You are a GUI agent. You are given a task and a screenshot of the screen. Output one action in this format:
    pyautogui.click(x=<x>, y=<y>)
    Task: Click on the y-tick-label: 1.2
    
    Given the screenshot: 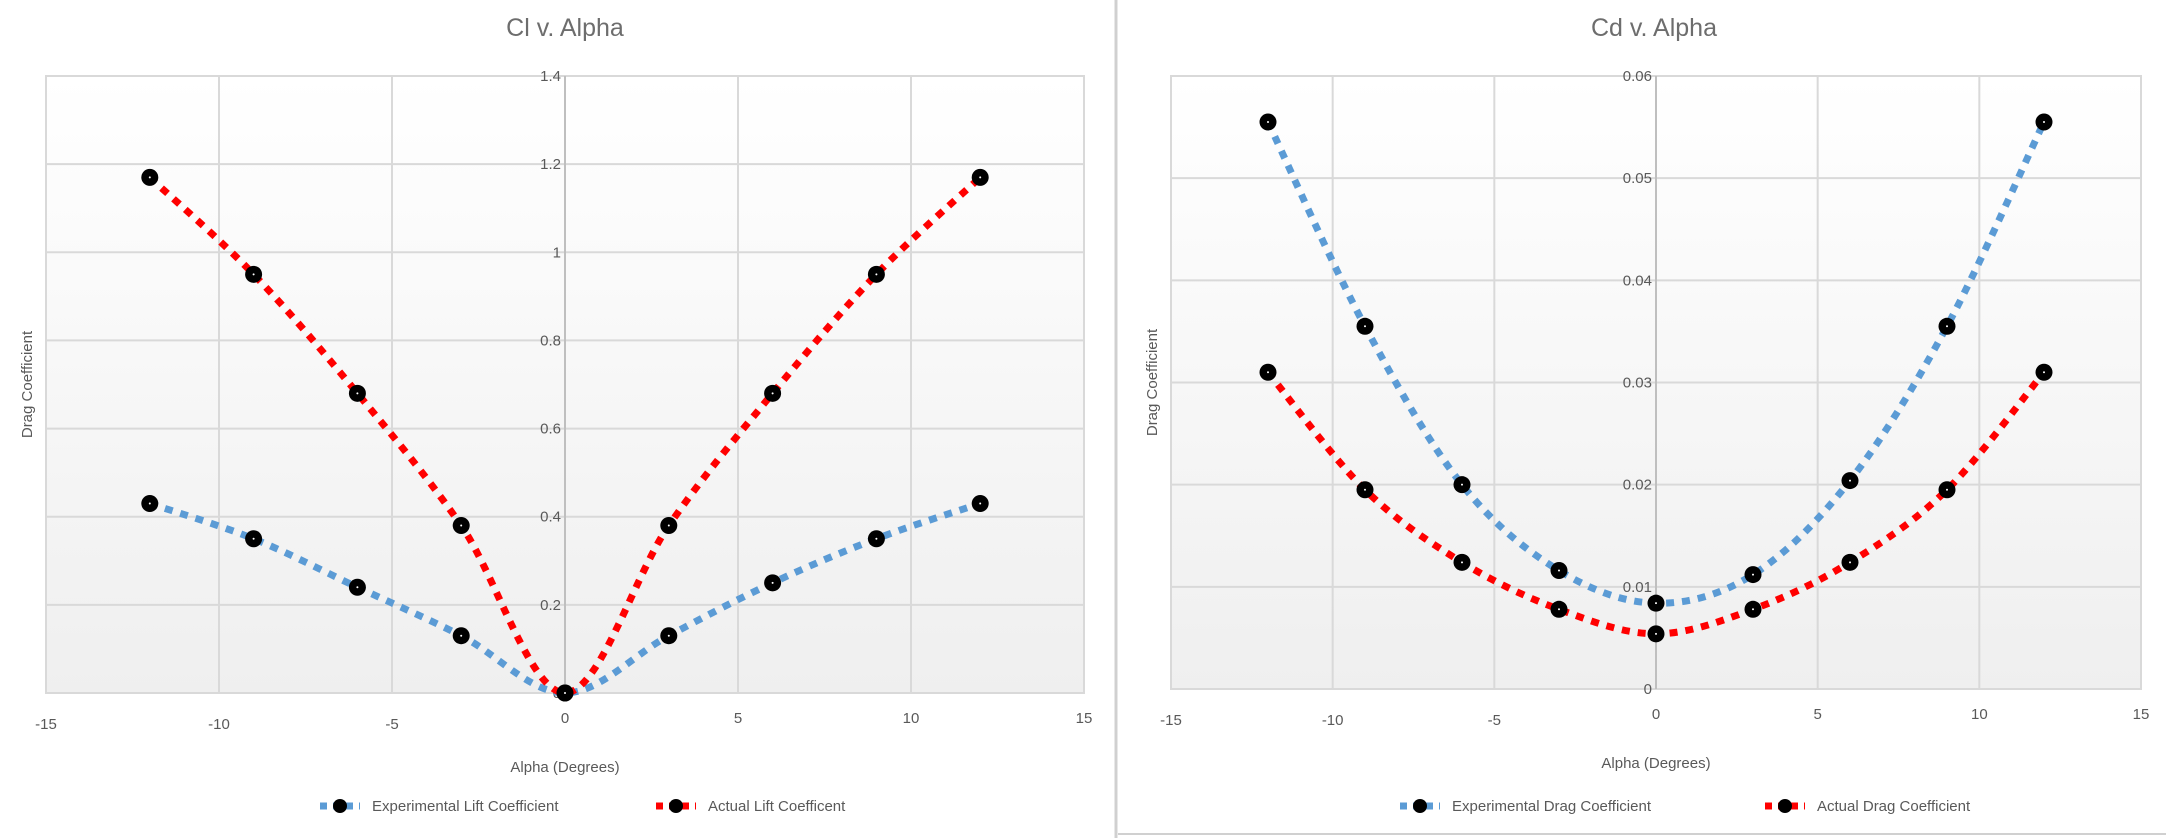 What is the action you would take?
    pyautogui.click(x=550, y=164)
    